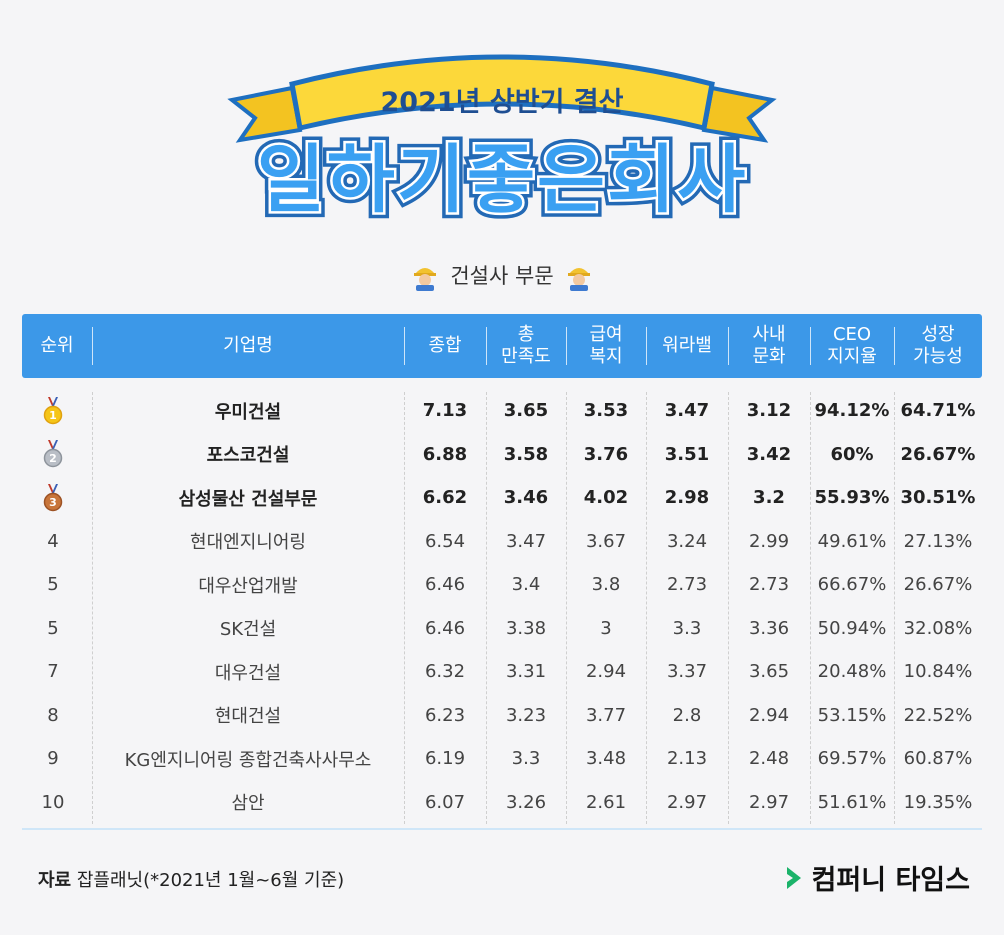 The width and height of the screenshot is (1004, 935). What do you see at coordinates (852, 671) in the screenshot?
I see `ceo-cell: 20.48%` at bounding box center [852, 671].